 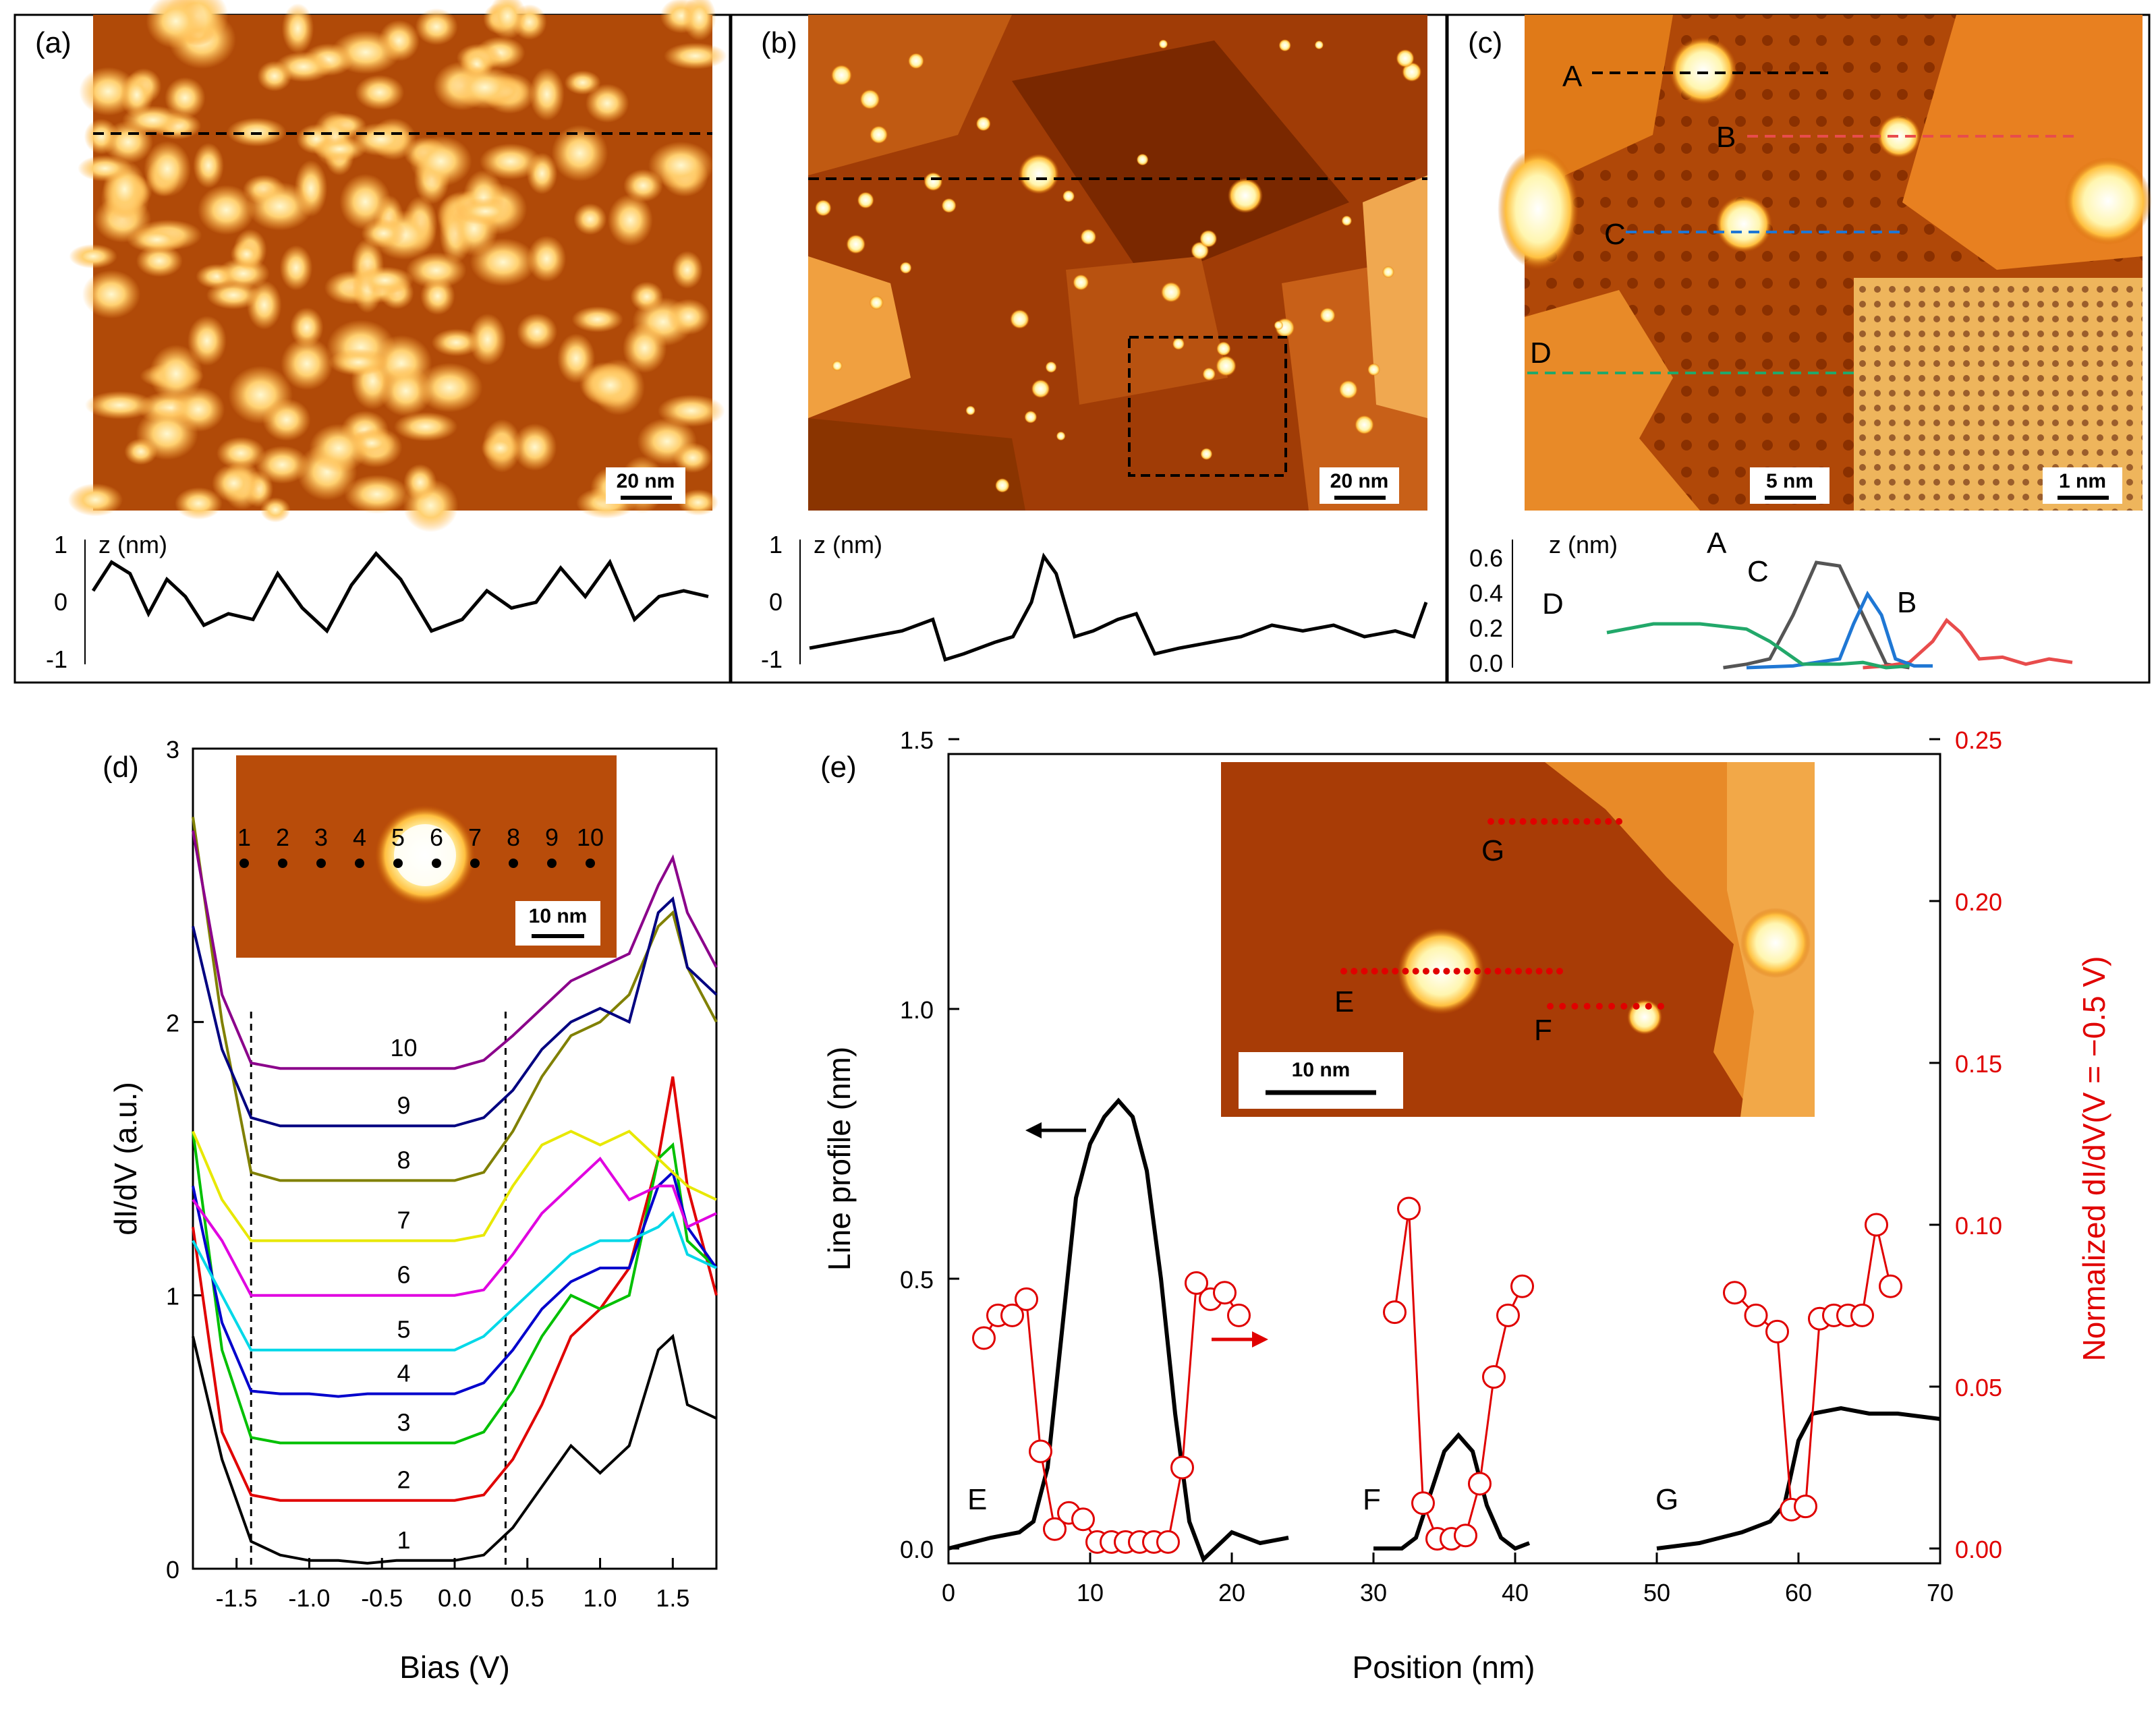 I want to click on line-cut-label: D, so click(x=1541, y=353).